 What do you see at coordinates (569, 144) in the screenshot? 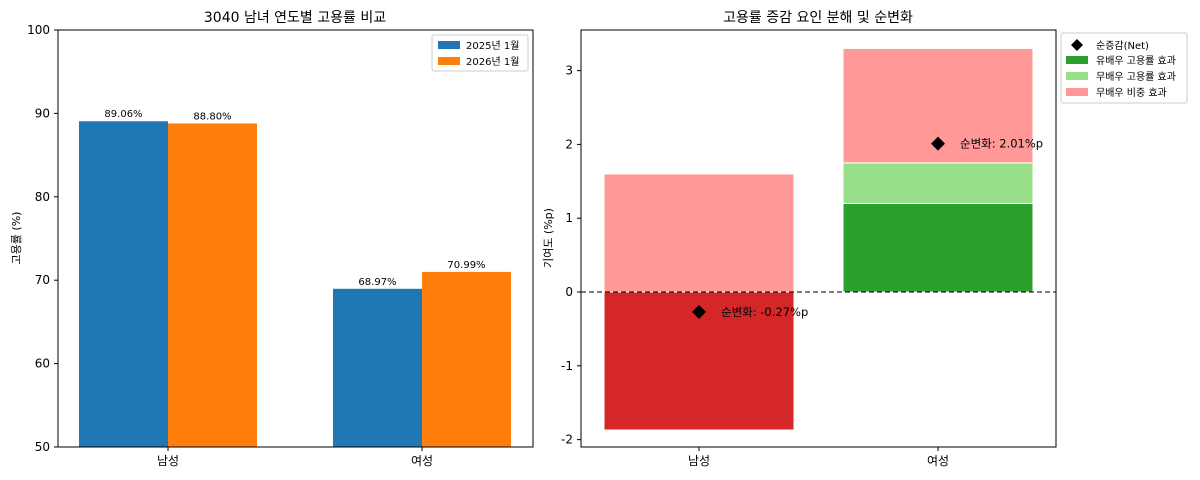
I see `right-y-tick-label-2: 2` at bounding box center [569, 144].